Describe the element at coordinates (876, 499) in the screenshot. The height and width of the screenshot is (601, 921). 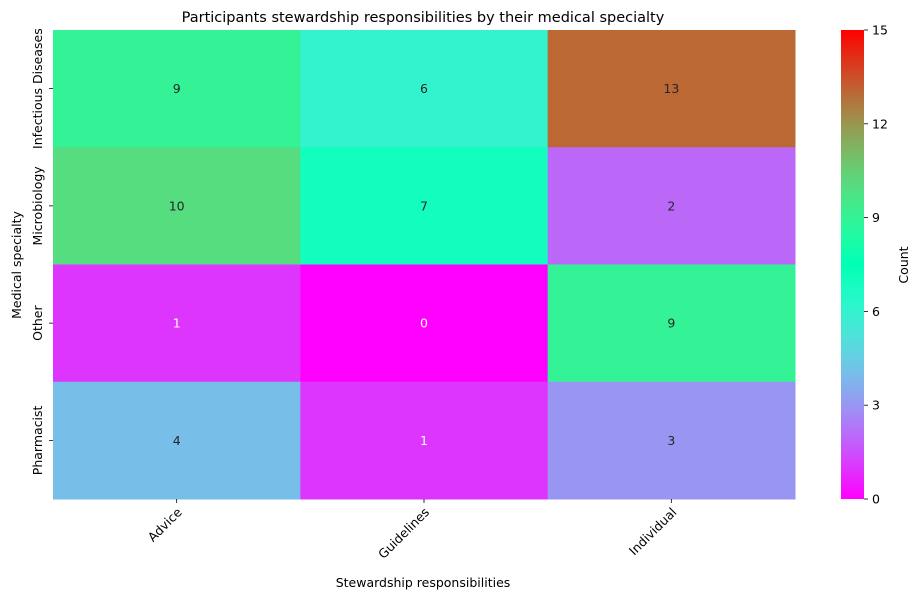
I see `colorbar-tick-label: 0` at that location.